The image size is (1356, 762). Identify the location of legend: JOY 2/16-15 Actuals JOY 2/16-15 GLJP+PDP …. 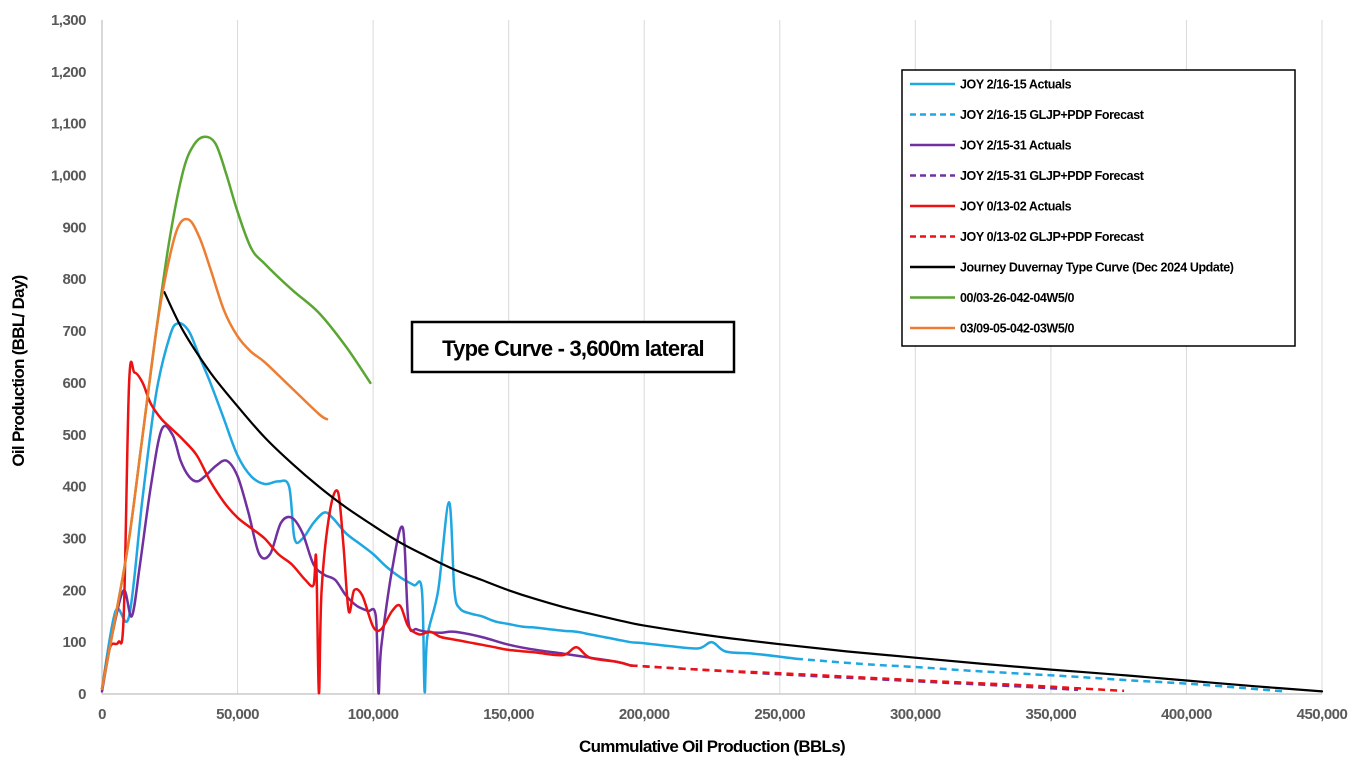
(1098, 208).